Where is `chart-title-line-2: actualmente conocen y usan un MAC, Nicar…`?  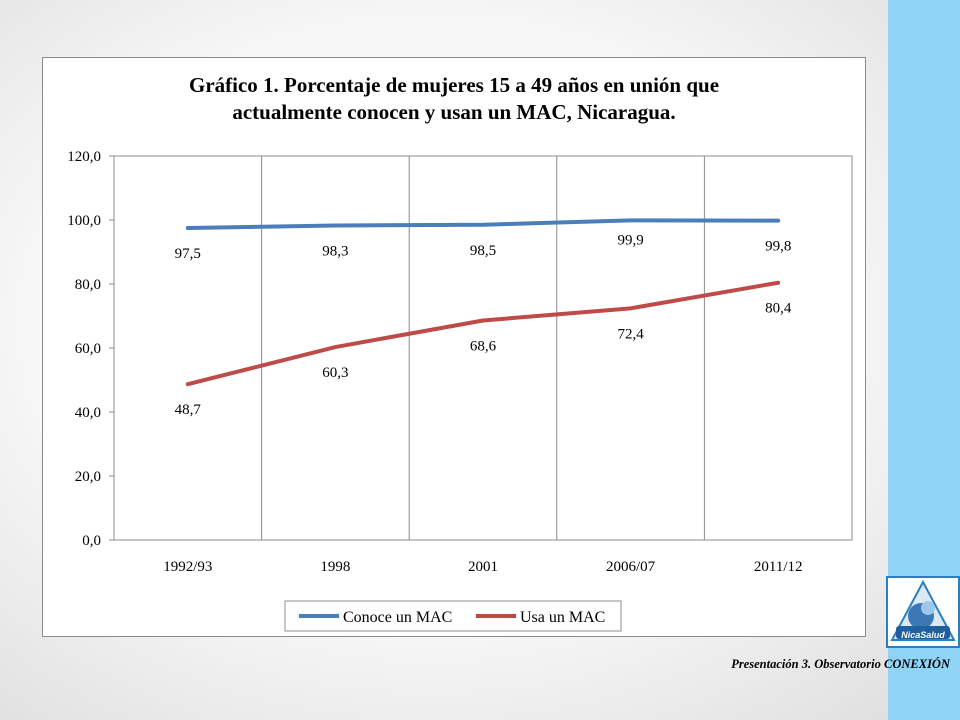
chart-title-line-2: actualmente conocen y usan un MAC, Nicar… is located at coordinates (454, 112).